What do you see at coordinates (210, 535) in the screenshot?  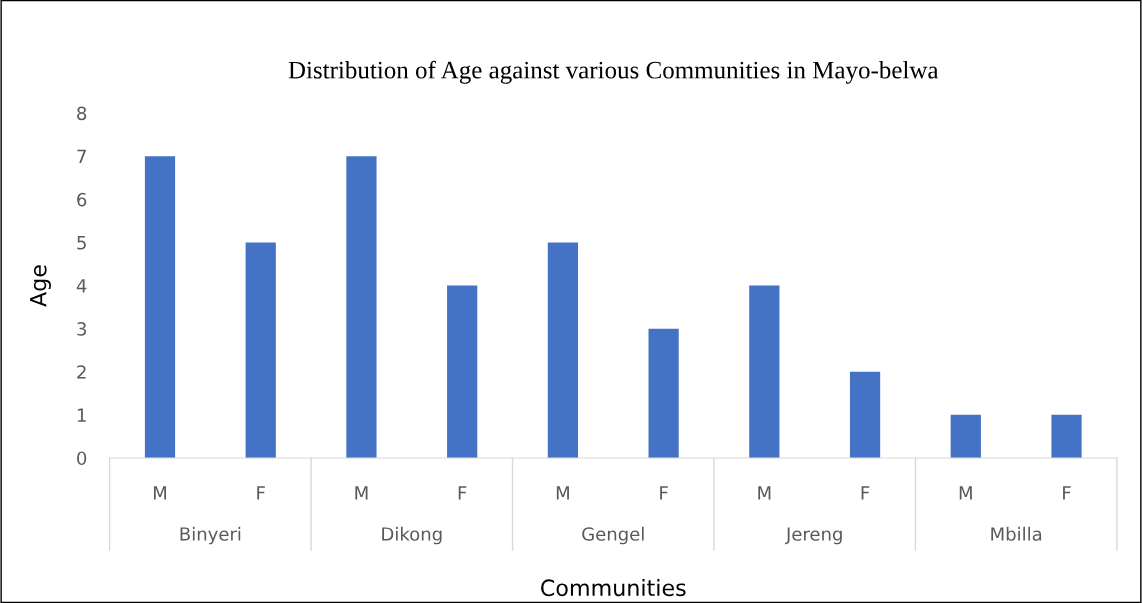 I see `text: Binyeri` at bounding box center [210, 535].